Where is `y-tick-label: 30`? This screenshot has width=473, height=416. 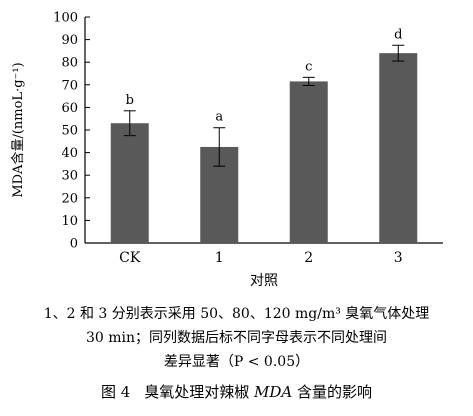
y-tick-label: 30 is located at coordinates (69, 176).